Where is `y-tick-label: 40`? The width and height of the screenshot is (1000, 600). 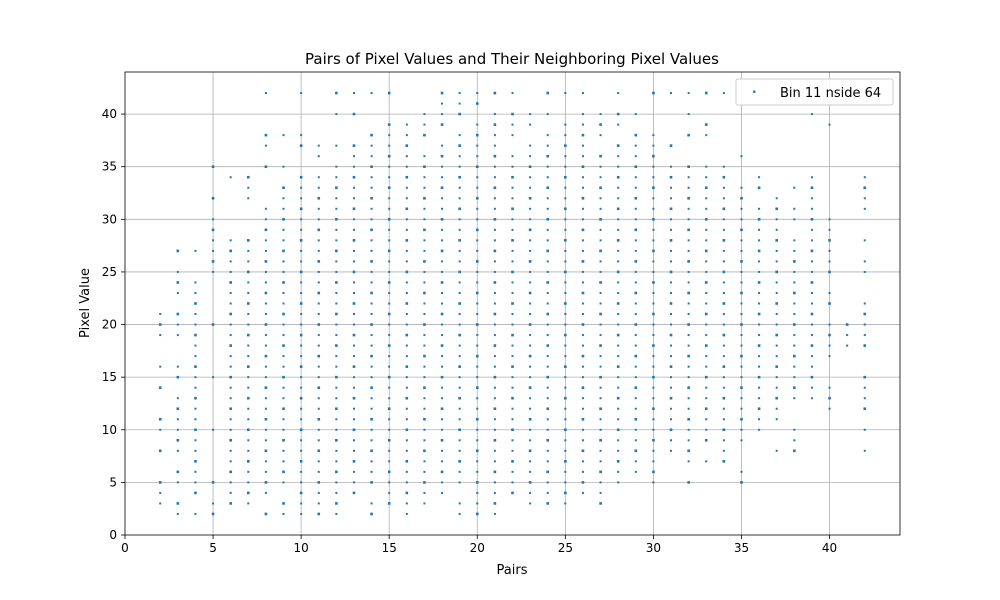
y-tick-label: 40 is located at coordinates (109, 114).